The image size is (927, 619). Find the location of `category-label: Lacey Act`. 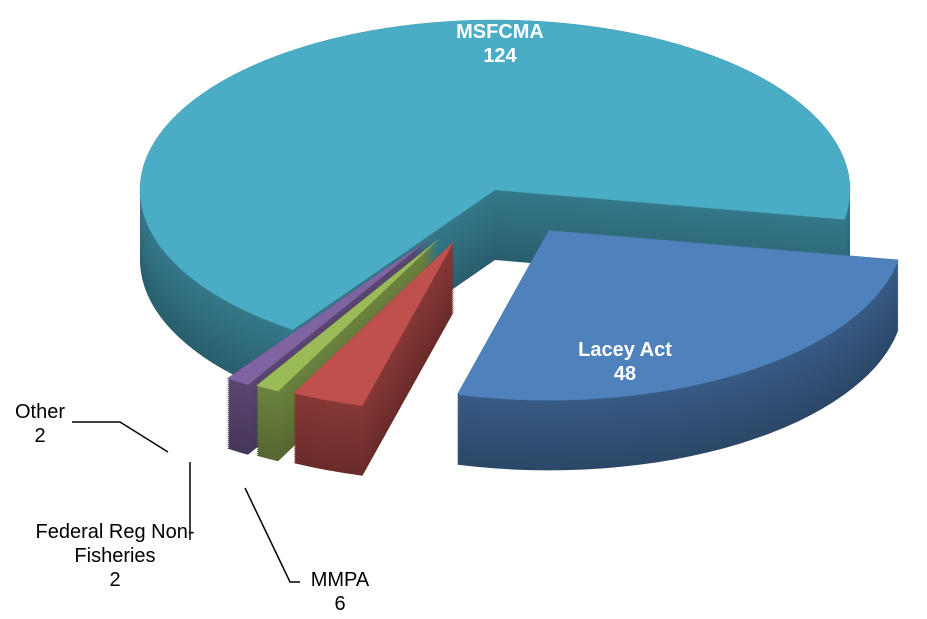

category-label: Lacey Act is located at coordinates (625, 350).